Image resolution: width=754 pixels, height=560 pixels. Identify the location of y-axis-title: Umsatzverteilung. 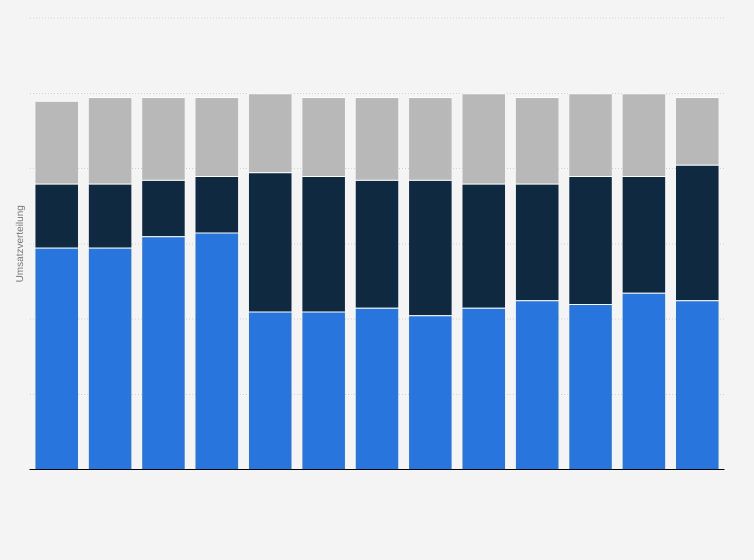
(20, 243).